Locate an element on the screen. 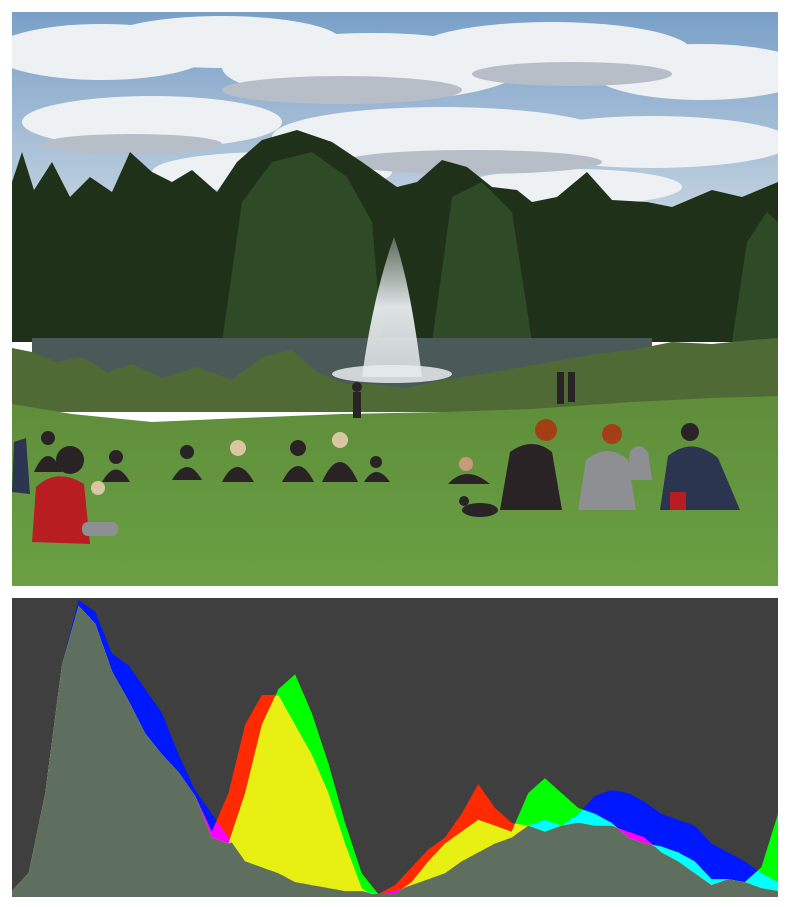 Image resolution: width=787 pixels, height=907 pixels. fountain-spray is located at coordinates (392, 374).